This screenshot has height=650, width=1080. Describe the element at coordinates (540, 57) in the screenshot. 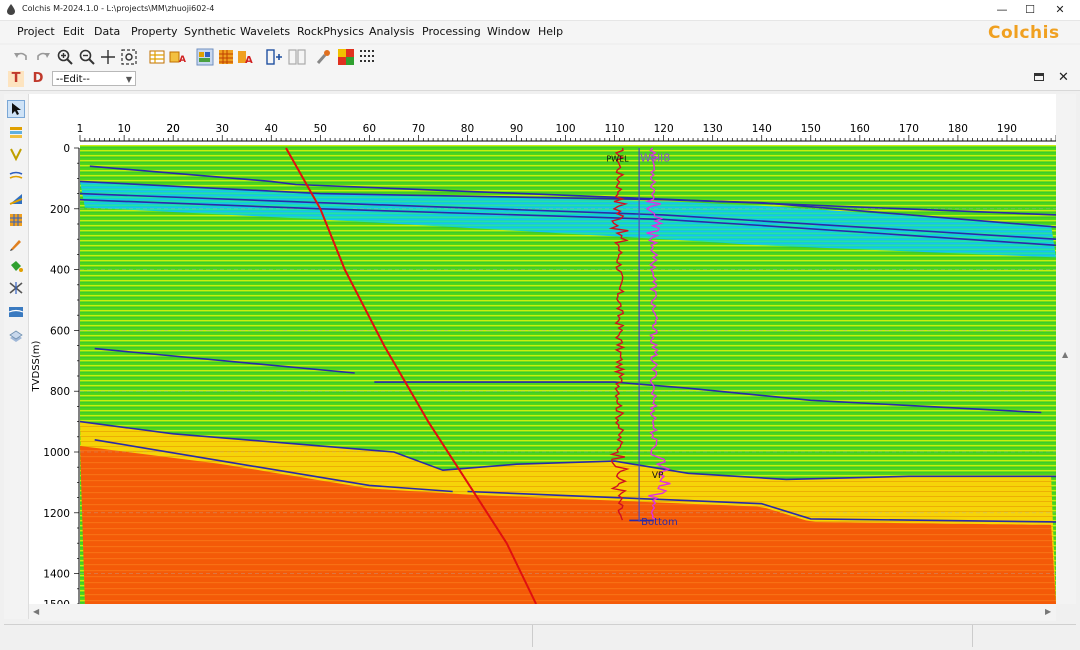

I see `main-toolbar: A A` at that location.